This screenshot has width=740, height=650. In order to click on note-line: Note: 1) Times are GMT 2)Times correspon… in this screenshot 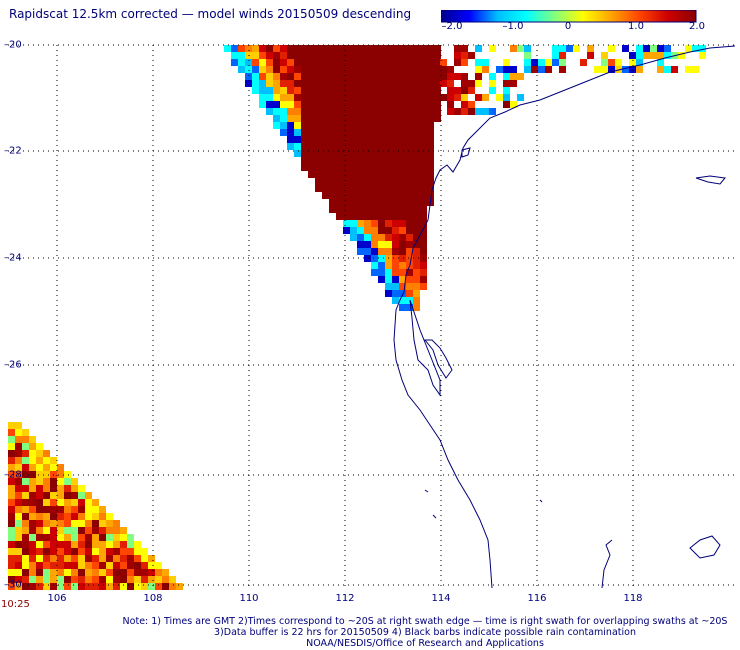, I will do `click(425, 621)`.